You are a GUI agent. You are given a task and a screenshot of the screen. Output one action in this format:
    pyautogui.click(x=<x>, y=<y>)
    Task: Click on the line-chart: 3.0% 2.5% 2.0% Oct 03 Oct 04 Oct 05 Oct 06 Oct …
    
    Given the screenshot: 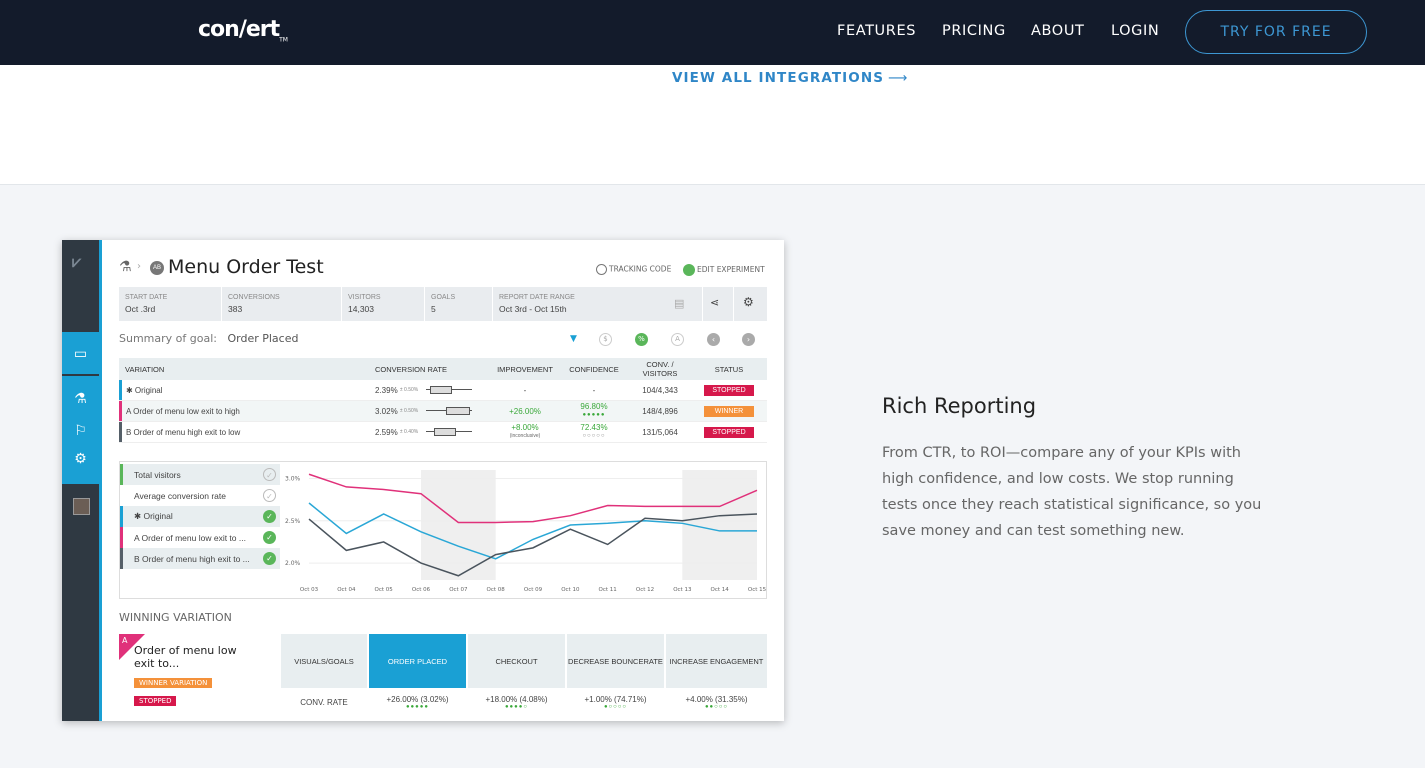 What is the action you would take?
    pyautogui.click(x=526, y=531)
    